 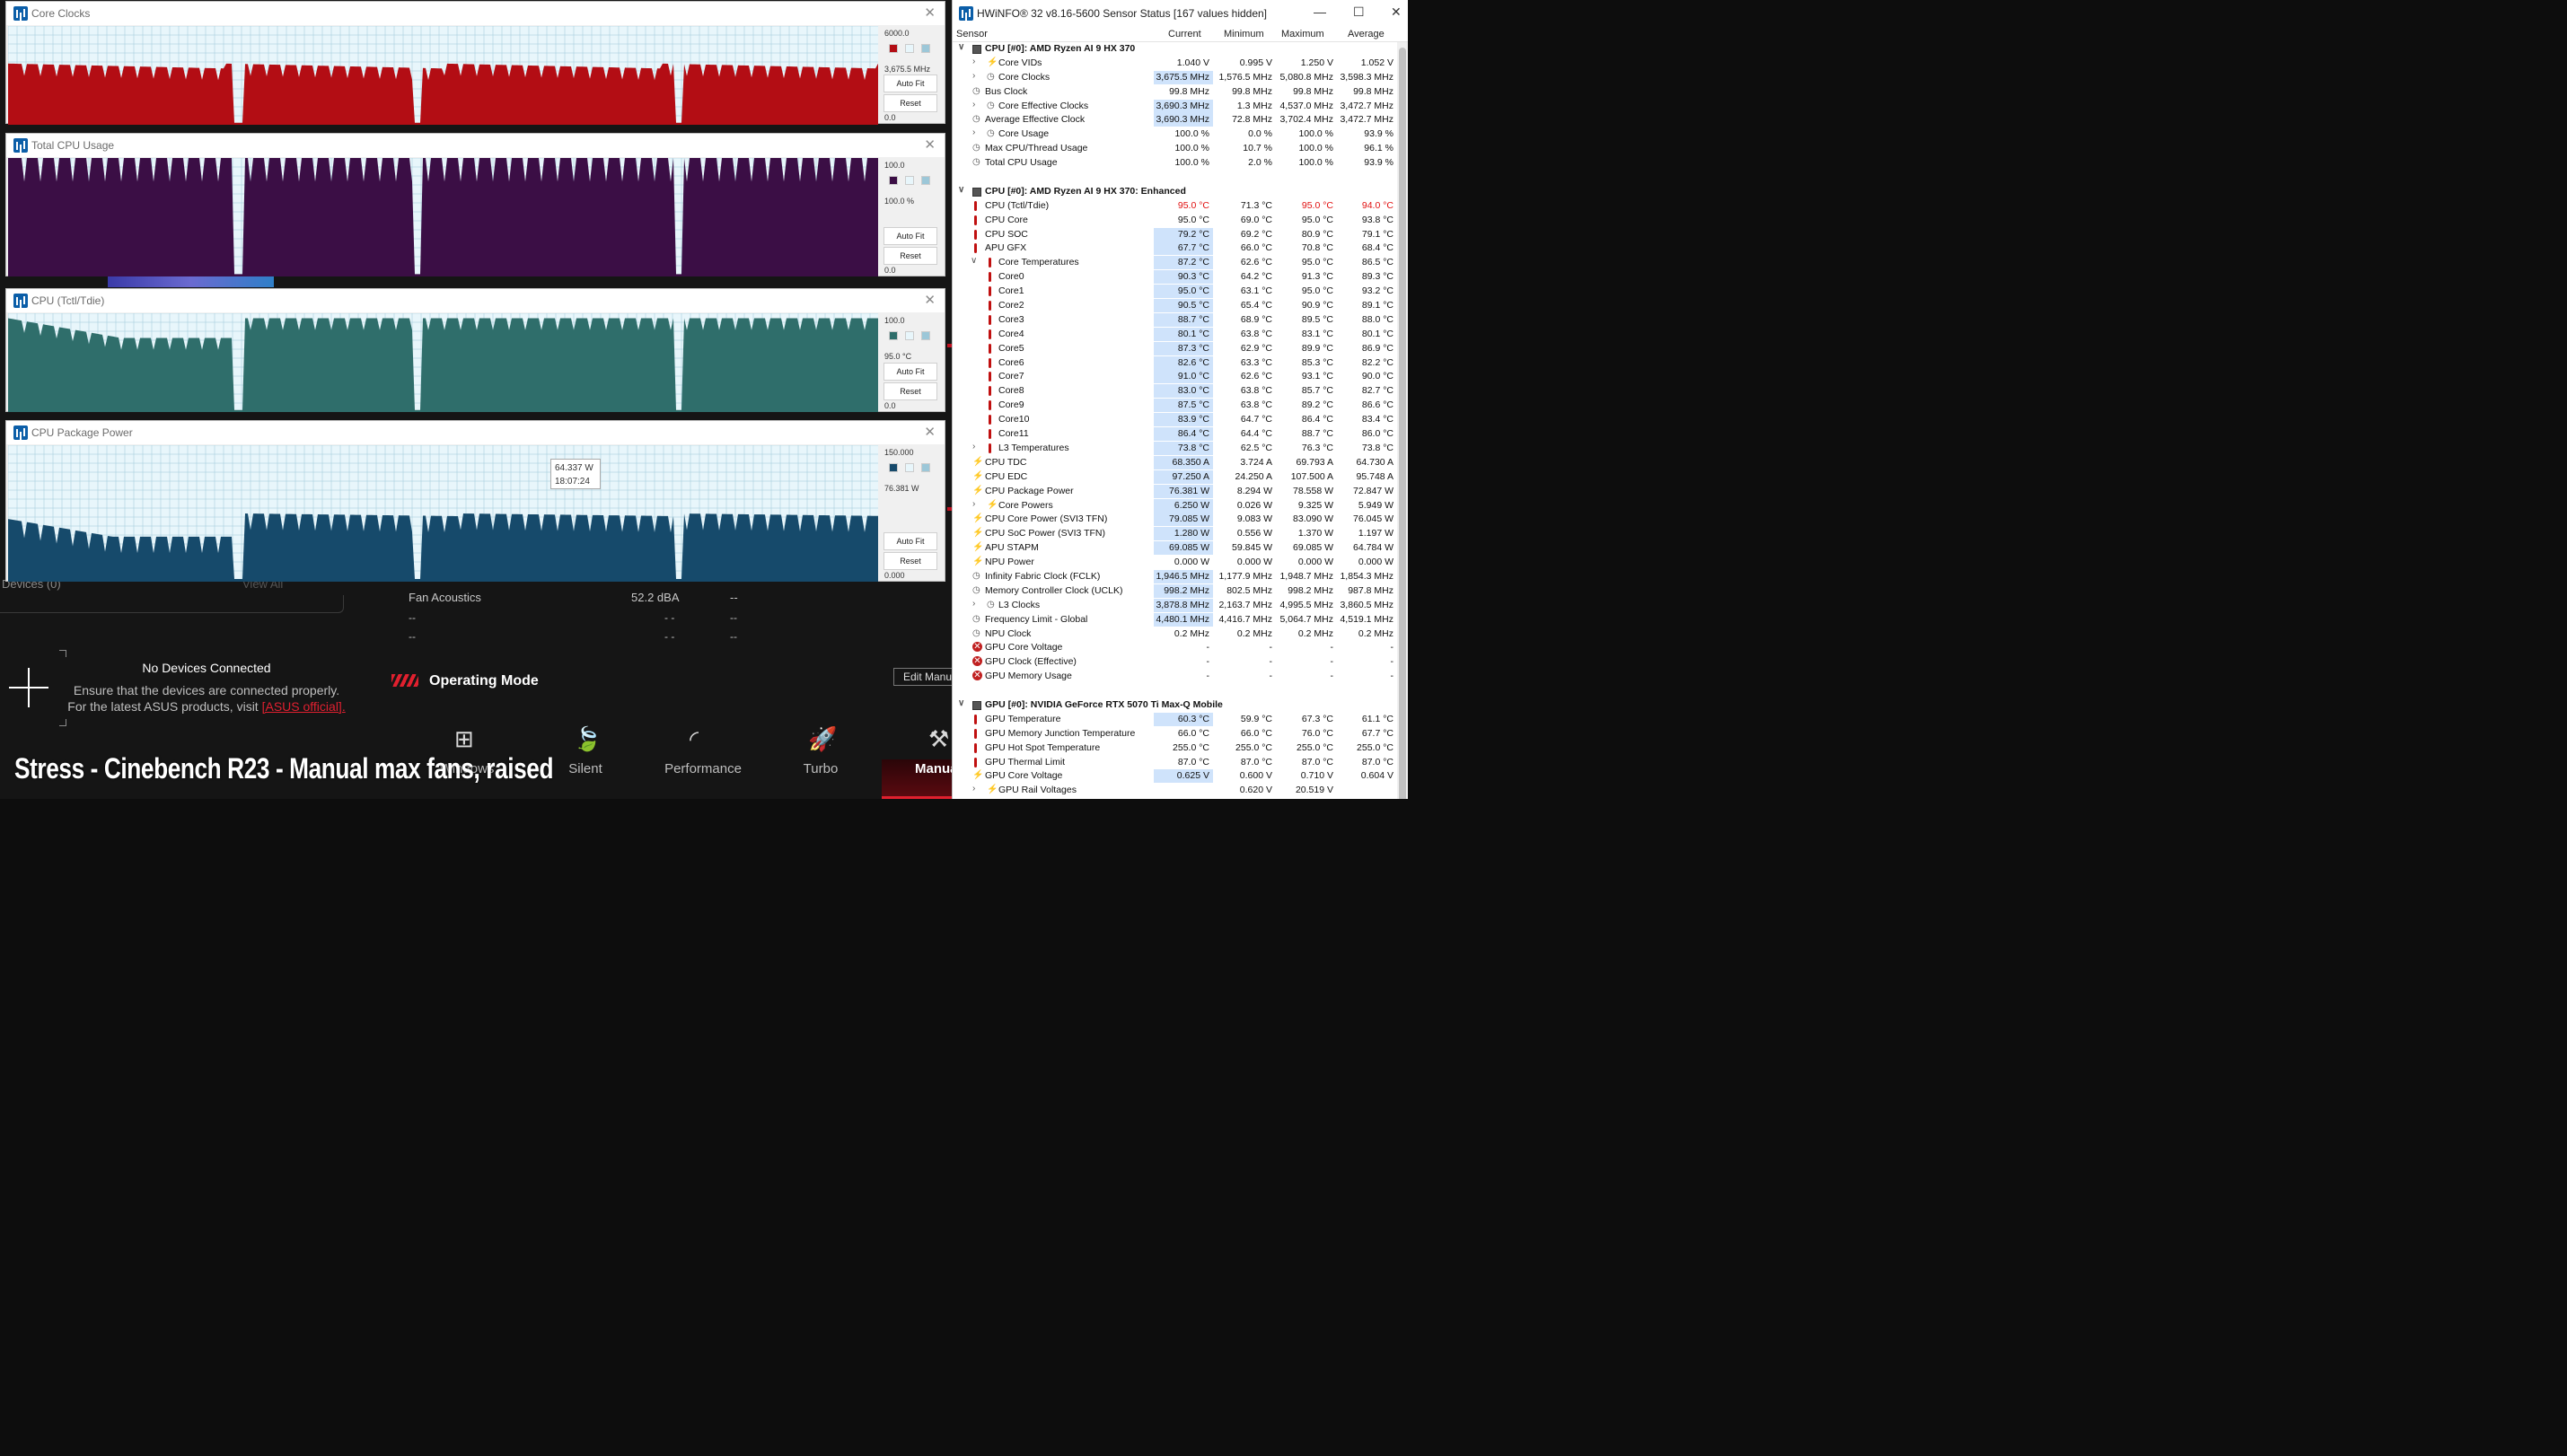 I want to click on mode-manual: Manual, so click(x=938, y=768).